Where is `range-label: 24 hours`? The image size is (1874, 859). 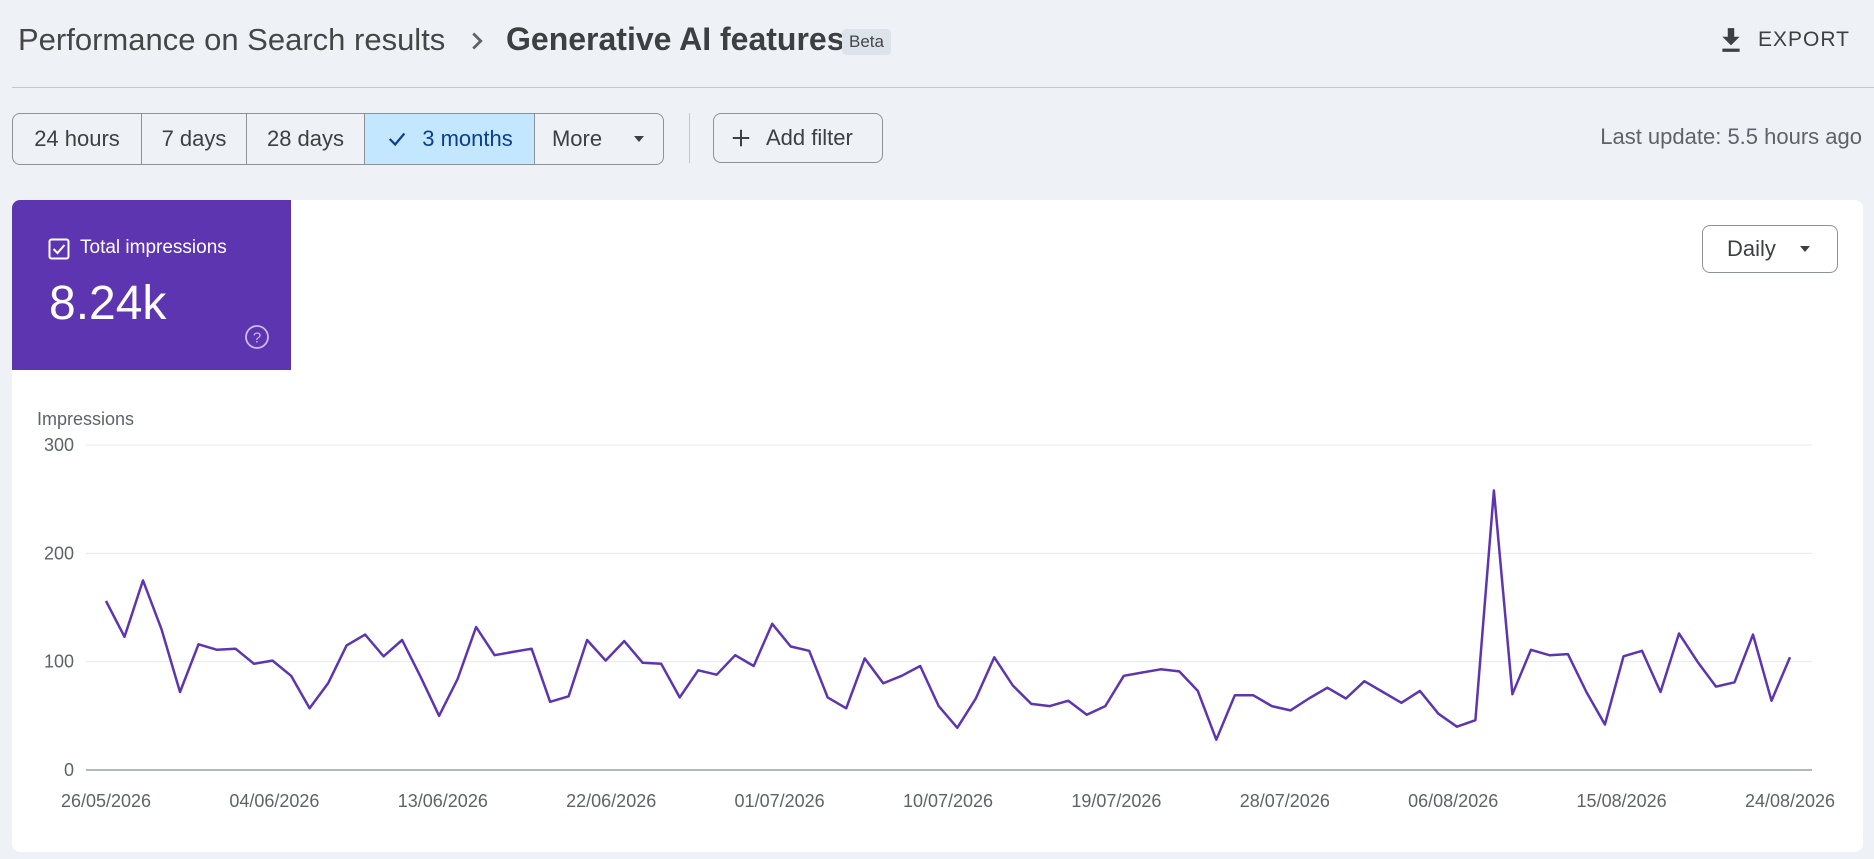
range-label: 24 hours is located at coordinates (77, 138).